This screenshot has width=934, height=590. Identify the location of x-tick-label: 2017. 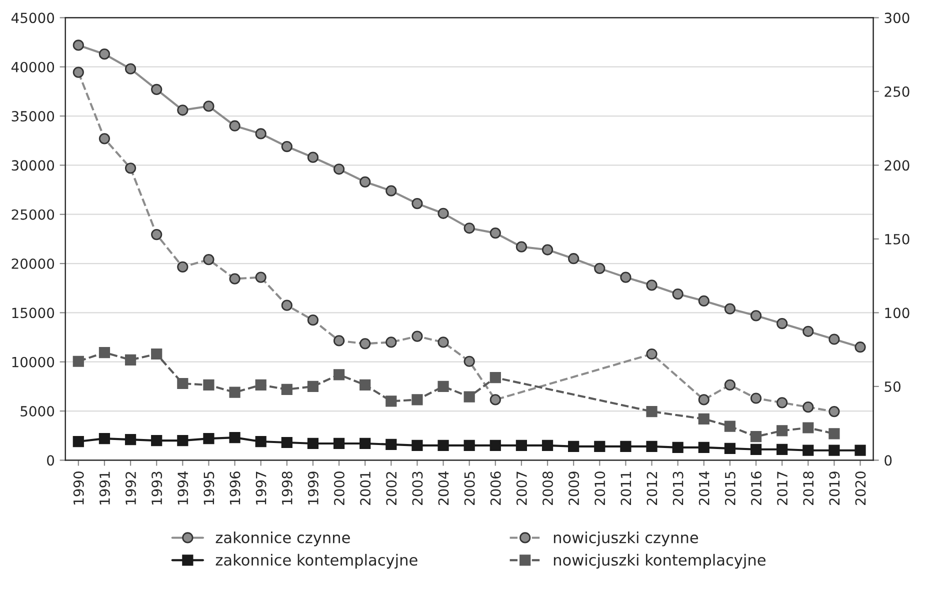
(782, 488).